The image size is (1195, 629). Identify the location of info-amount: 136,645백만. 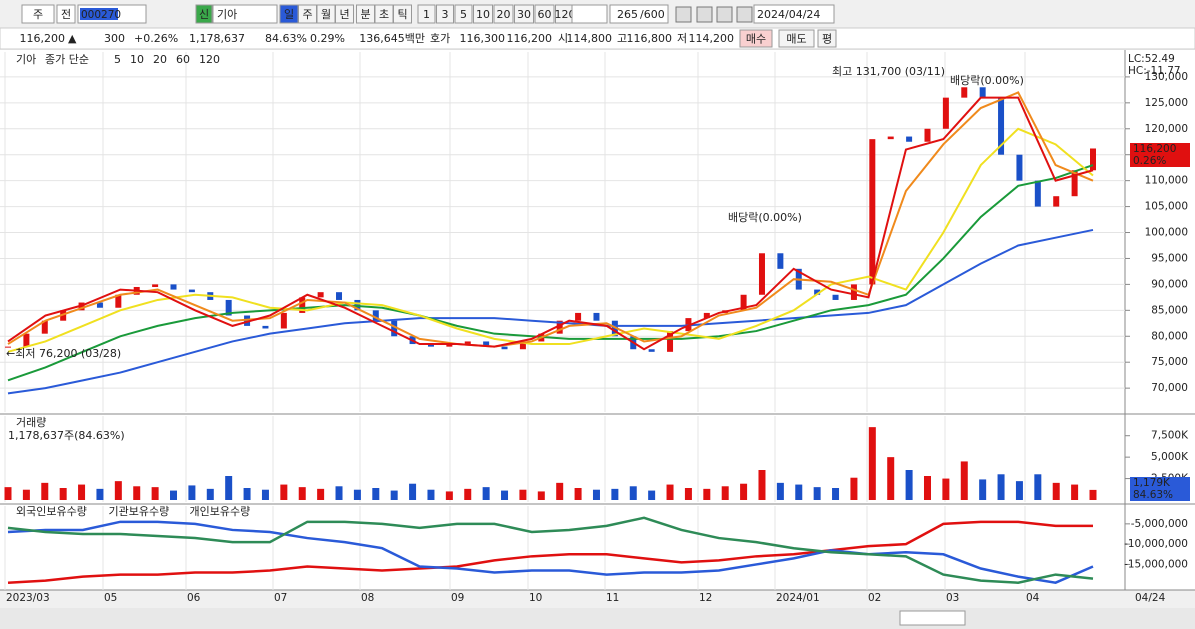
(392, 38).